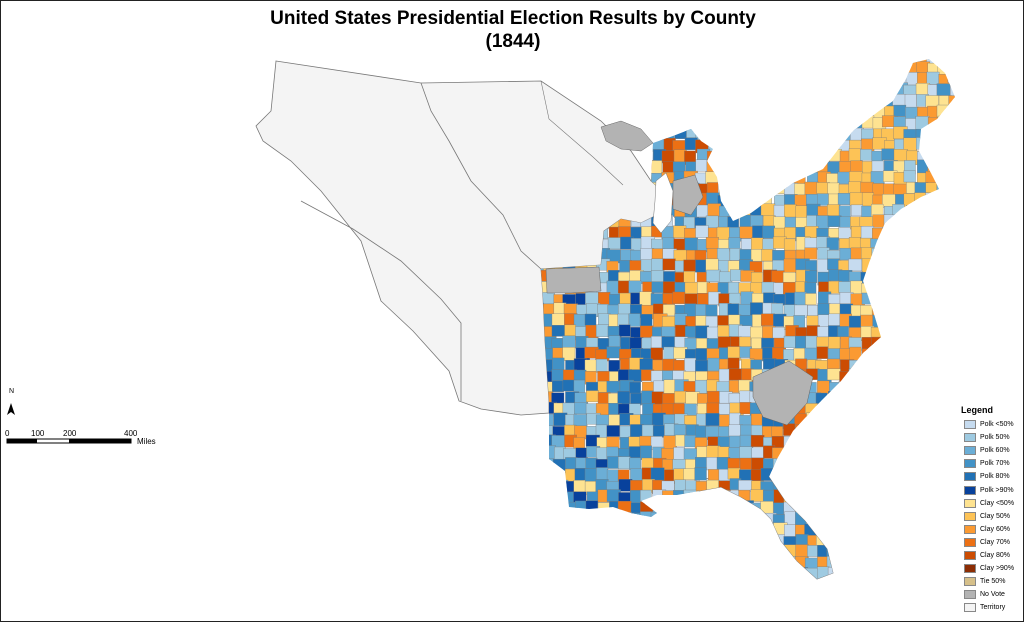 The height and width of the screenshot is (622, 1024). Describe the element at coordinates (993, 608) in the screenshot. I see `legend-label: Territory` at that location.